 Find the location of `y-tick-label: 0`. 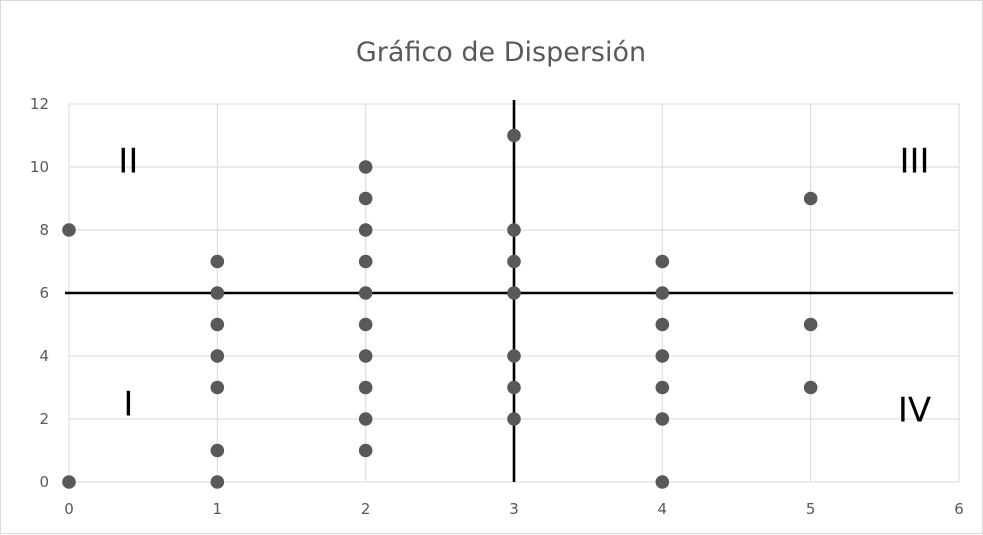

y-tick-label: 0 is located at coordinates (44, 482).